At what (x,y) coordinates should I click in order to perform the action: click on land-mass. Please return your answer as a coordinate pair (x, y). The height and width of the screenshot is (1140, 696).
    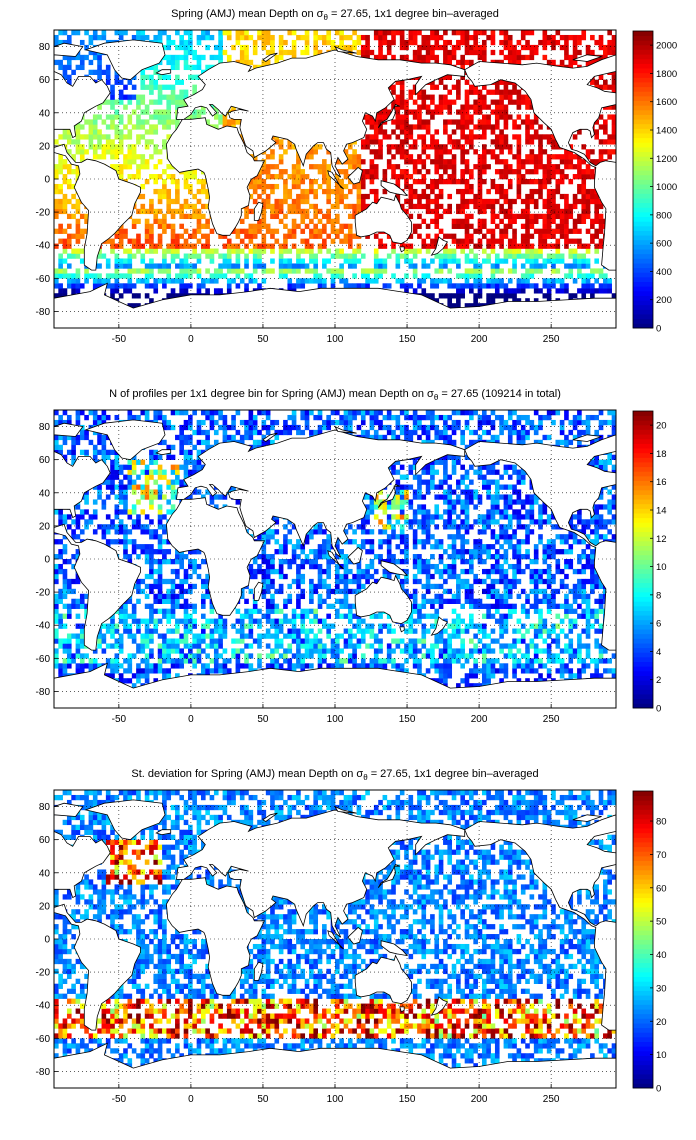
    Looking at the image, I should click on (163, 72).